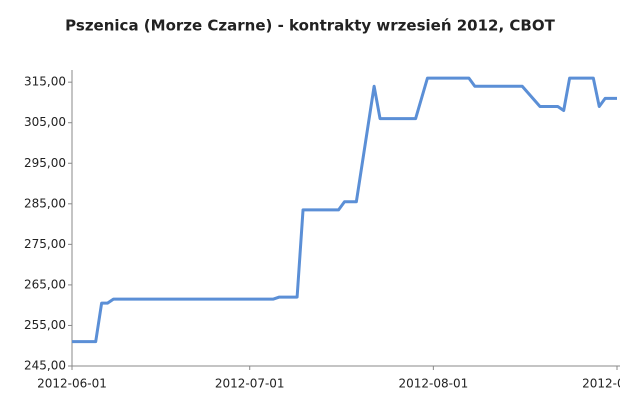 This screenshot has width=620, height=413. Describe the element at coordinates (45, 163) in the screenshot. I see `y-tick-label: 295,00` at that location.